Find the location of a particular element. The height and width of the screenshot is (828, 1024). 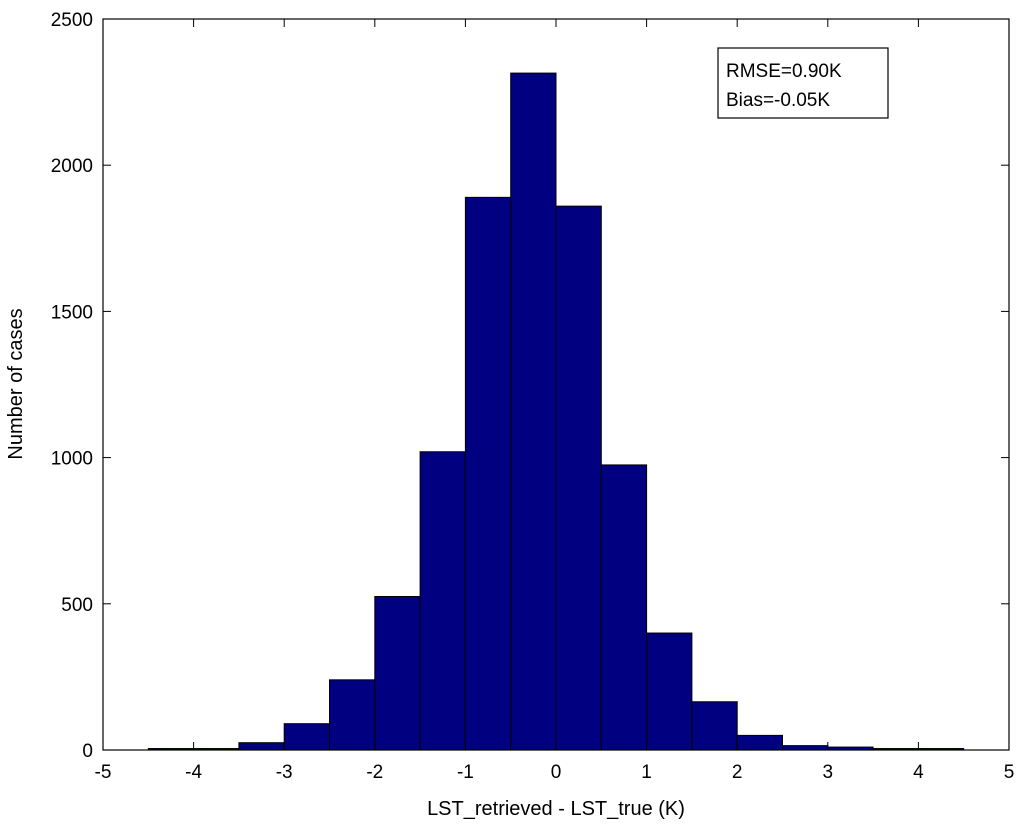

y-tick-label: 500 is located at coordinates (77, 605).